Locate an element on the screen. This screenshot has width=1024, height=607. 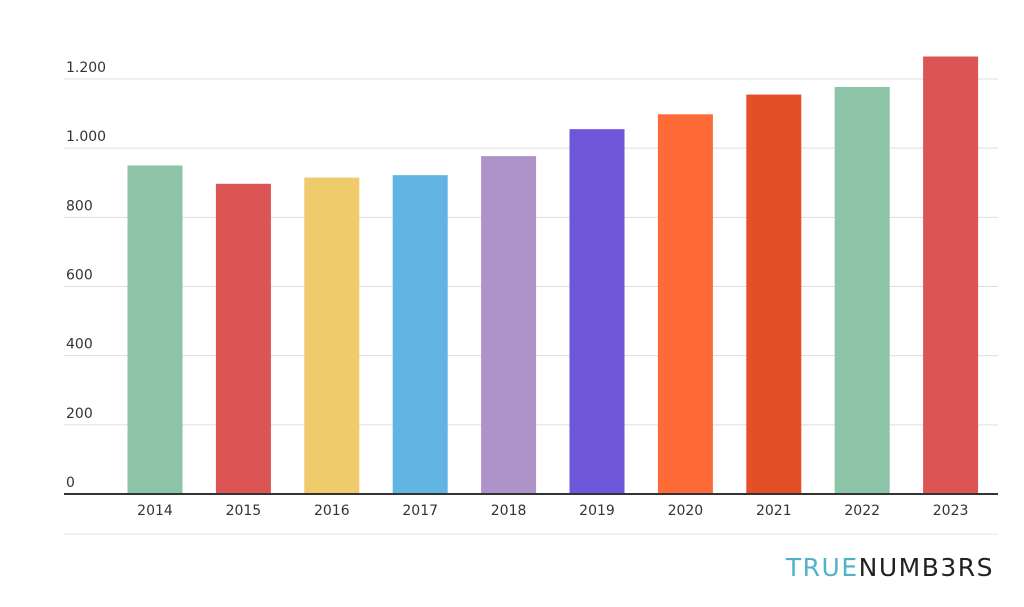
brand-logo: TRUENUMB3RS is located at coordinates (890, 567).